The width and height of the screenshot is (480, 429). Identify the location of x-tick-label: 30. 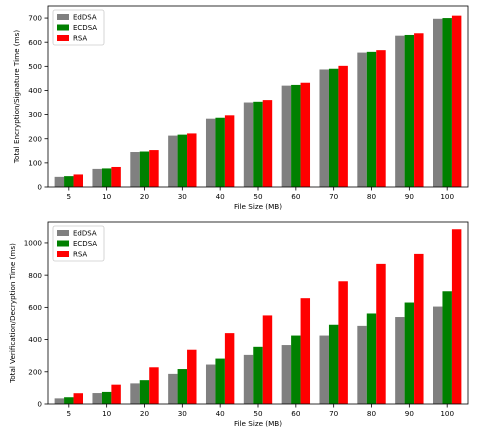
(183, 413).